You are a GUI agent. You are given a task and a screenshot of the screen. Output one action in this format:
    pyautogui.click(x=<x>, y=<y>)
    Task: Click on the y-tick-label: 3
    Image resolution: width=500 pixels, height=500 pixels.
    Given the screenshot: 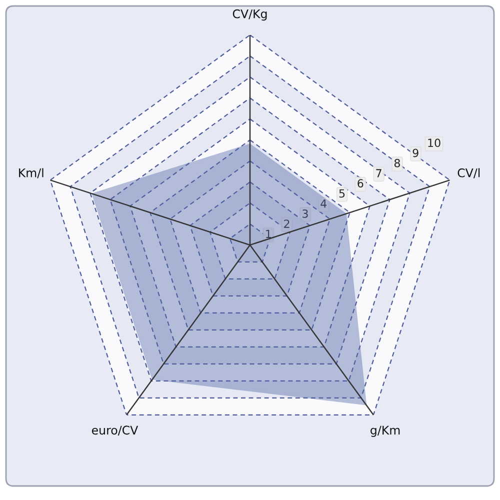 What is the action you would take?
    pyautogui.click(x=305, y=213)
    